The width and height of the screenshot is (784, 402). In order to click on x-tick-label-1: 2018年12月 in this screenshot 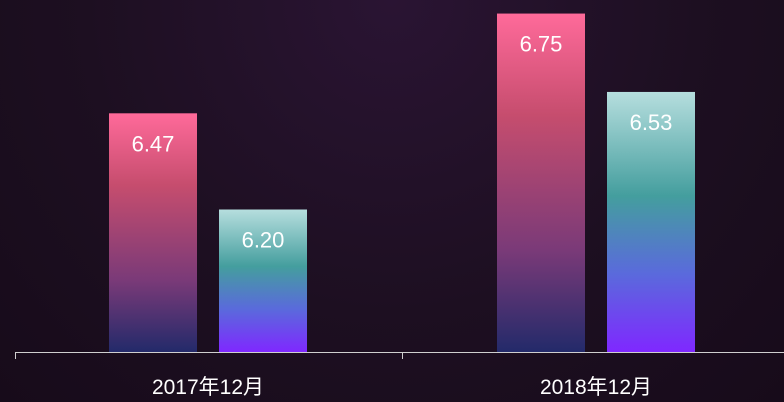, I will do `click(596, 387)`.